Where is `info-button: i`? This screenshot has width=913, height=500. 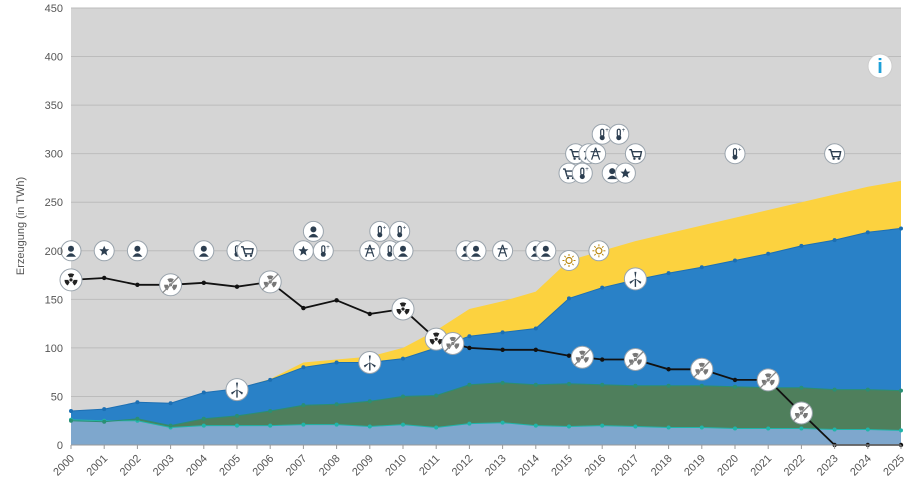
info-button: i is located at coordinates (880, 66).